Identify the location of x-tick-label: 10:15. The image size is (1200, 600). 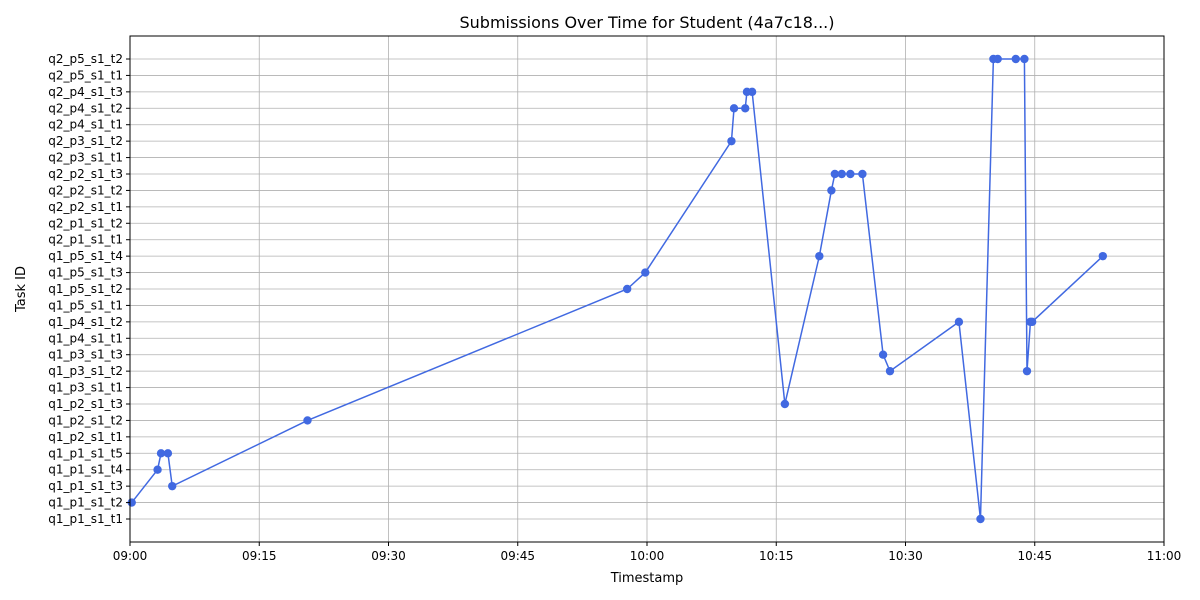
(776, 556).